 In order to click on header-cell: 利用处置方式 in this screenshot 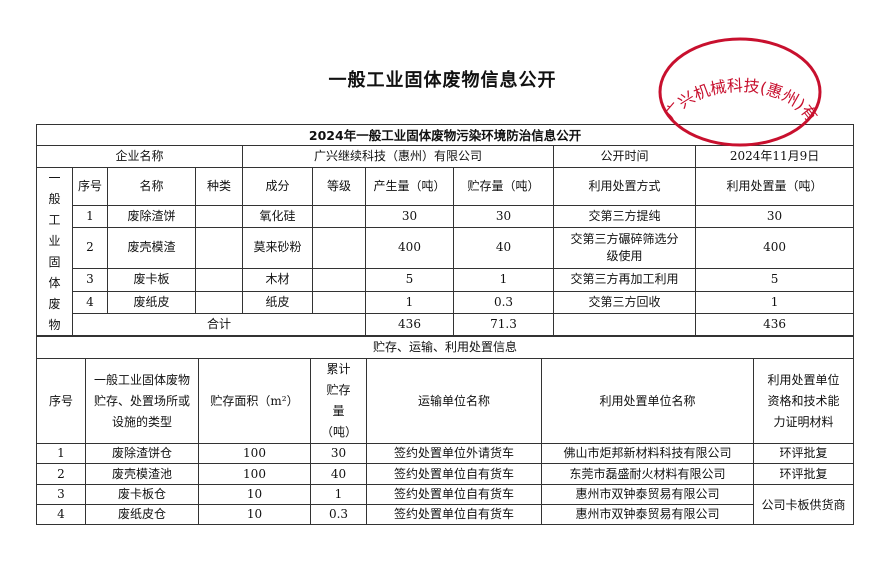, I will do `click(624, 186)`.